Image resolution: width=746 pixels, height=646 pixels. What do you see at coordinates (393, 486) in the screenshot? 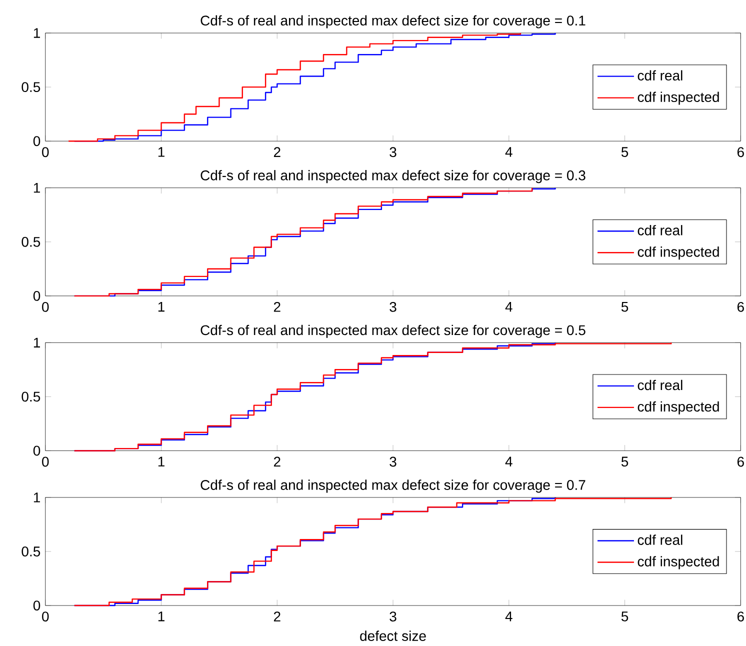
I see `chart-title: Cdf-s of real and inspected max defect size for coverage = 0.7` at bounding box center [393, 486].